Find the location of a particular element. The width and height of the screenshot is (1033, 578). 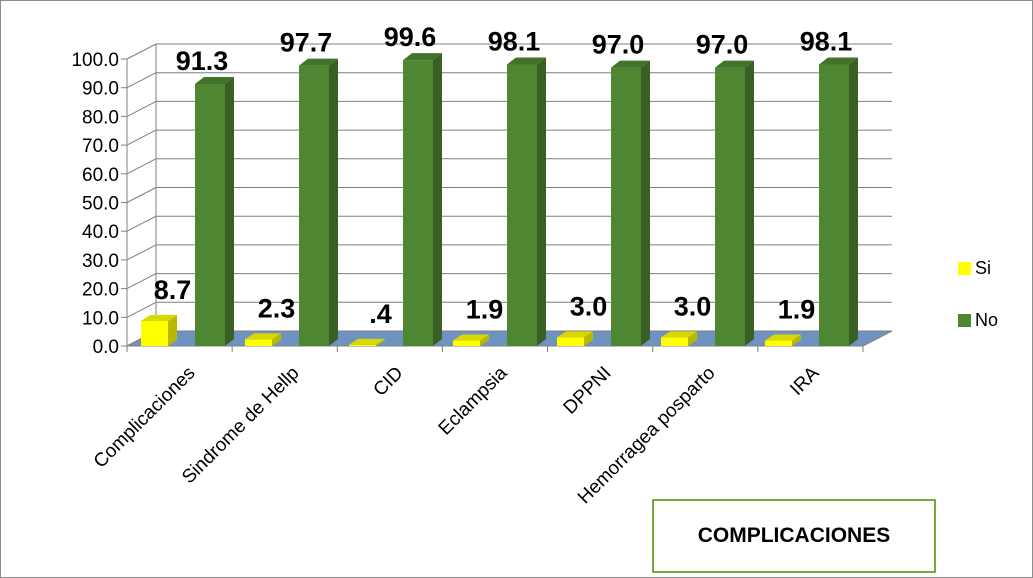

data-label-si: 8.7 is located at coordinates (173, 290).